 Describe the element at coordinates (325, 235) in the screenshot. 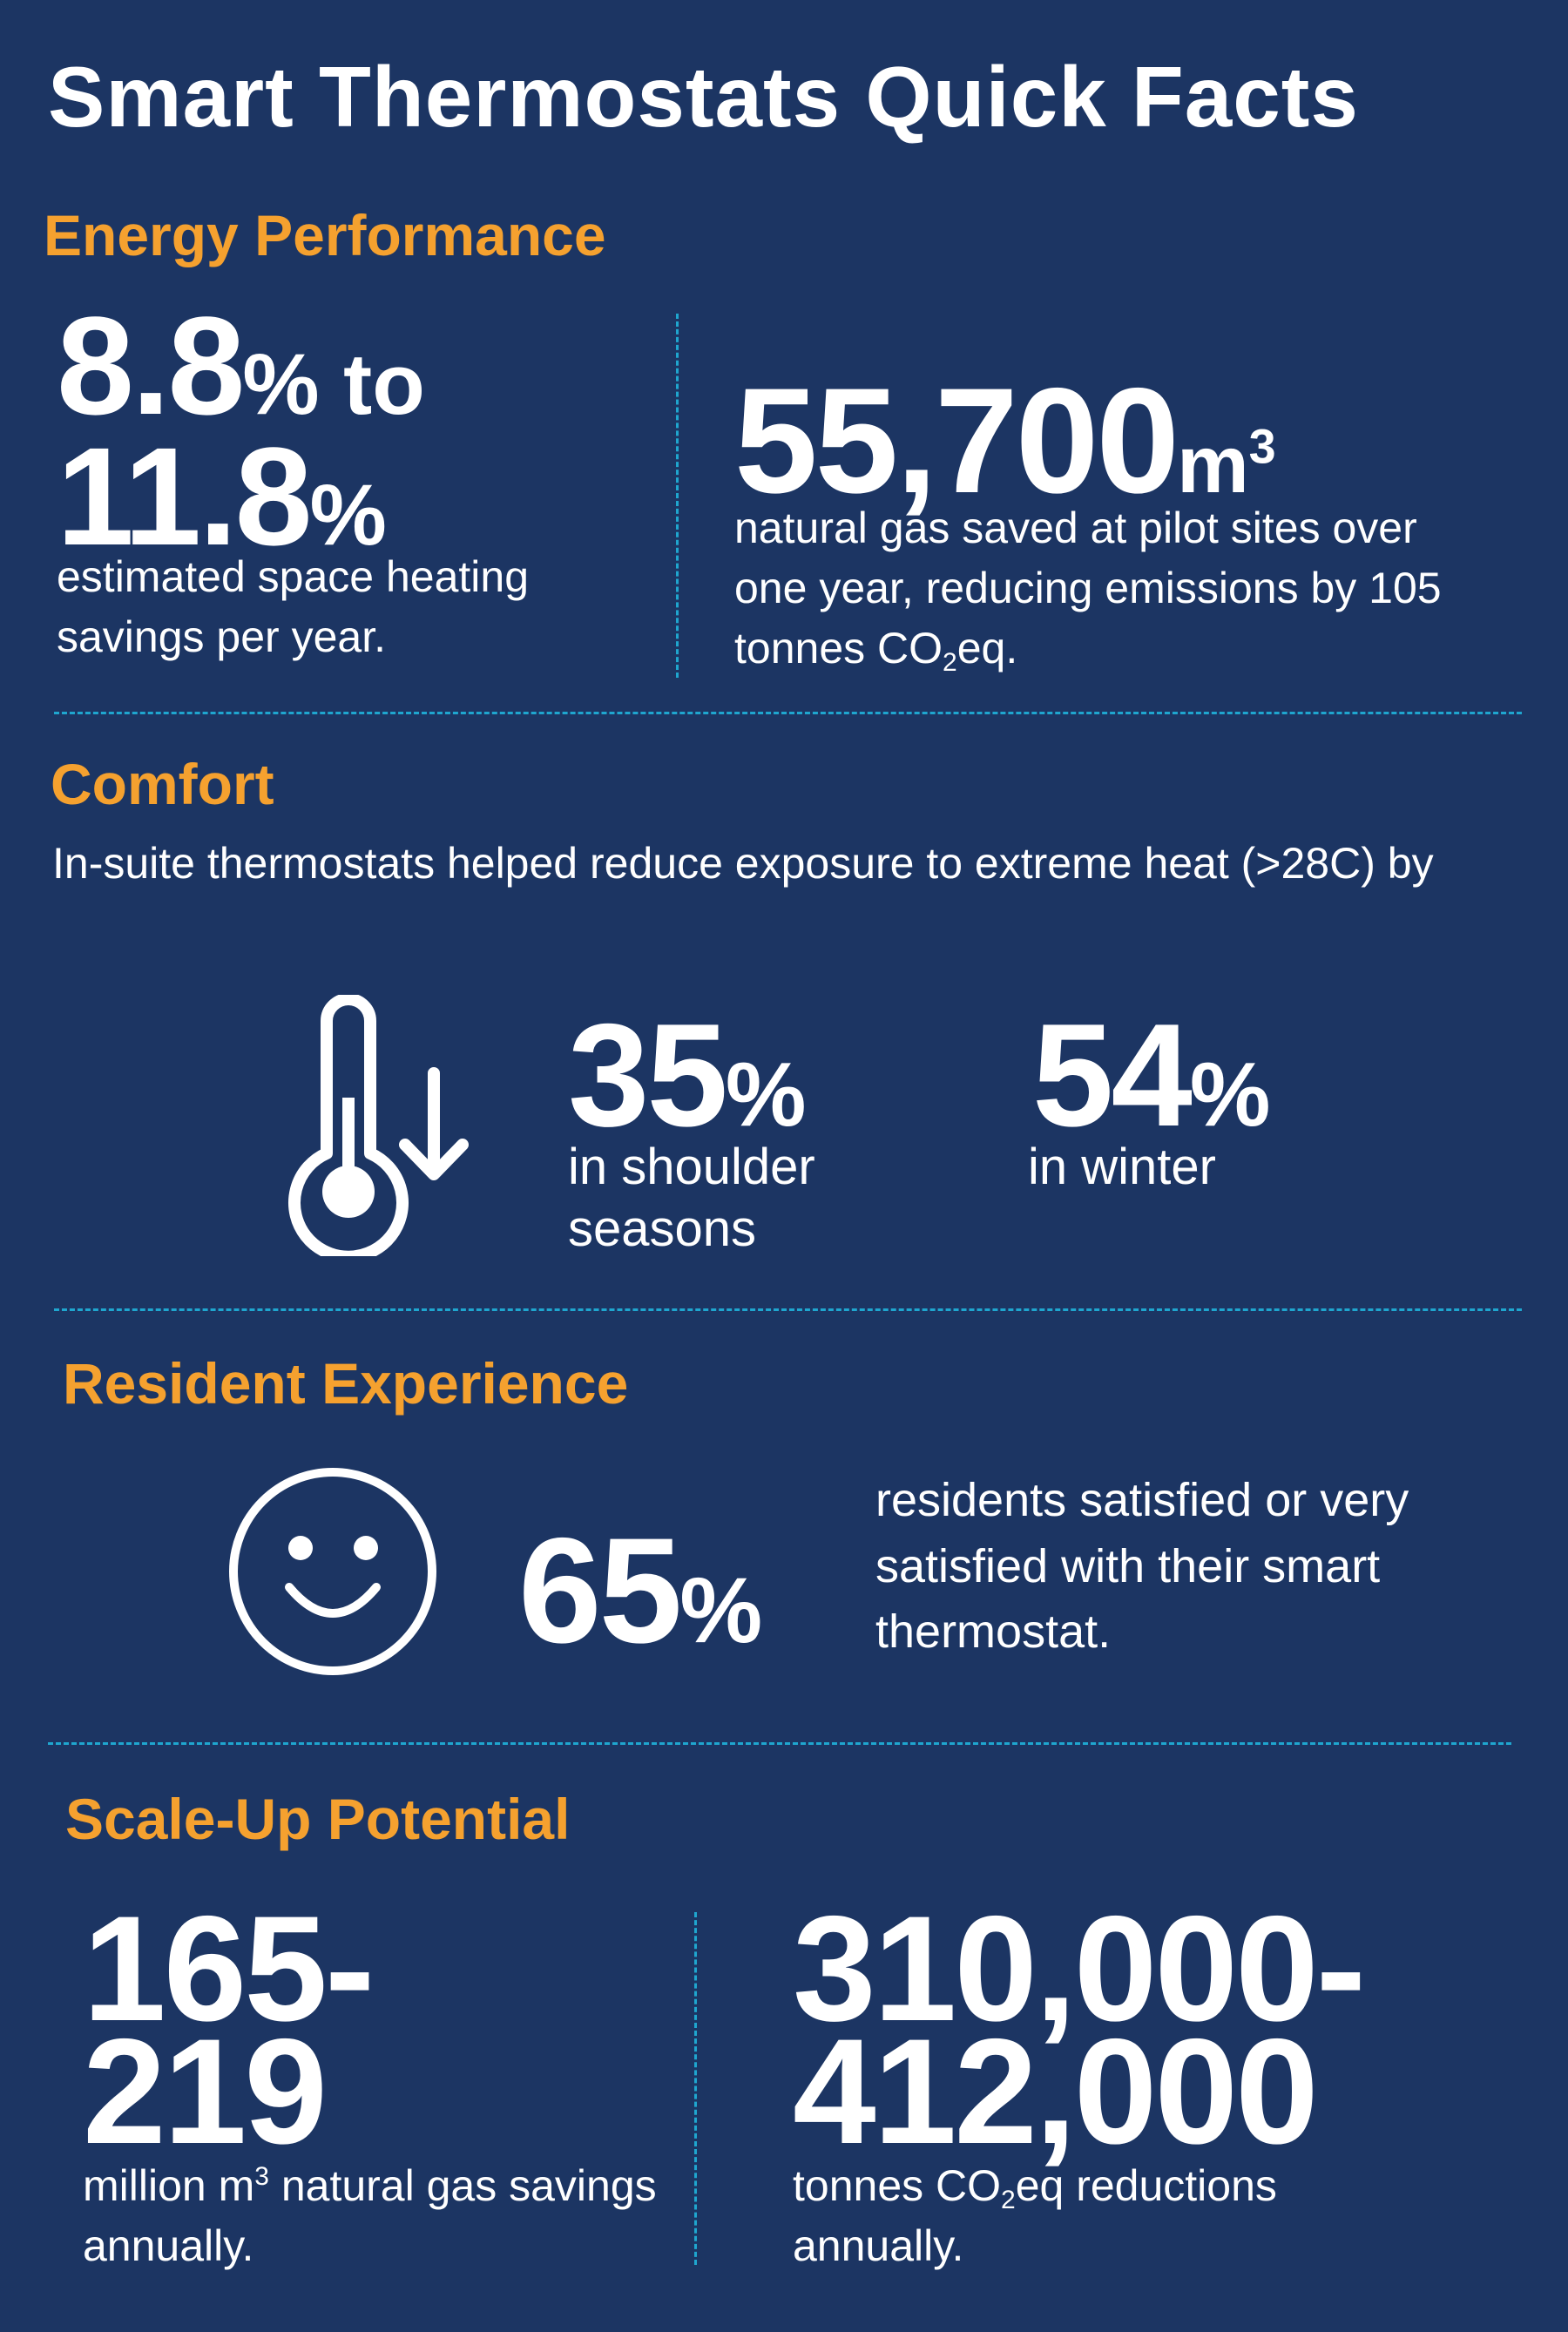

I see `section-heading-energy: Energy Performance` at that location.